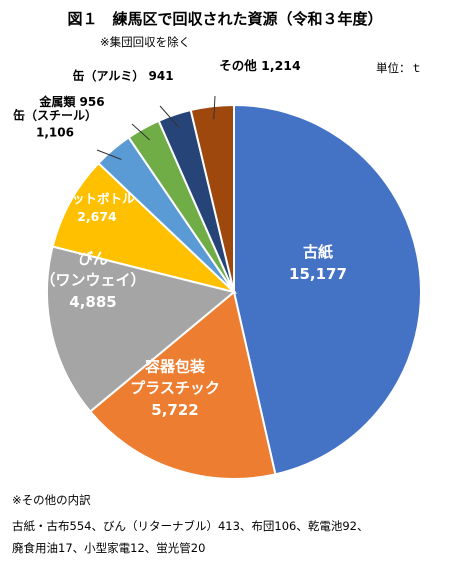 Image resolution: width=450 pixels, height=563 pixels. Describe the element at coordinates (175, 388) in the screenshot. I see `slice-label-container-plastic: 容器包装プラスチック 5,722` at that location.